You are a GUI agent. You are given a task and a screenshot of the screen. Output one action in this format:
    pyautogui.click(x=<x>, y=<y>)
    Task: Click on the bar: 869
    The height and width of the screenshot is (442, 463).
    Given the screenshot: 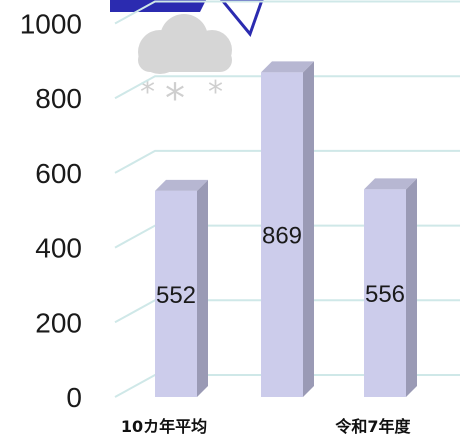 What is the action you would take?
    pyautogui.click(x=287, y=229)
    